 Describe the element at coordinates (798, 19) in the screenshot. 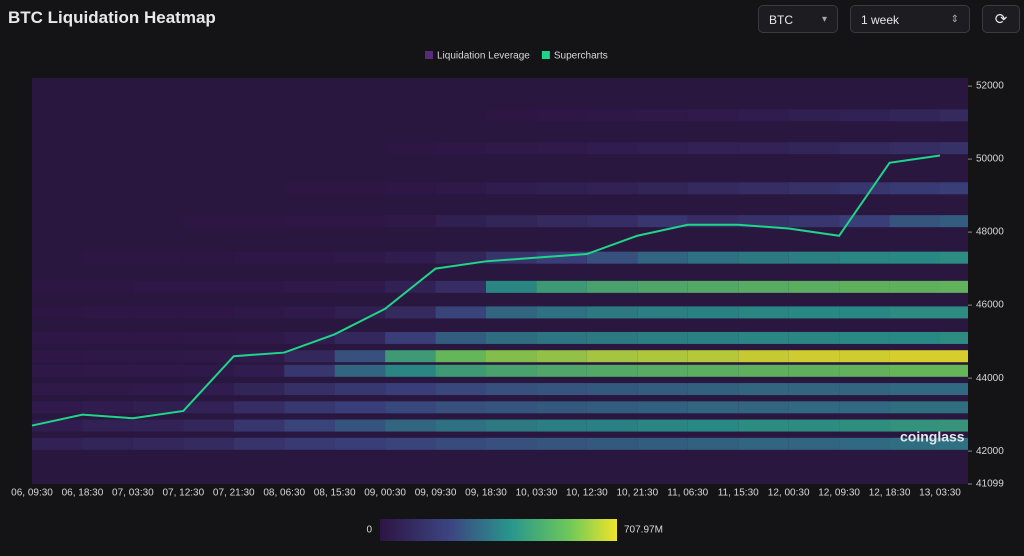

I see `symbol-select: BTC ▾` at that location.